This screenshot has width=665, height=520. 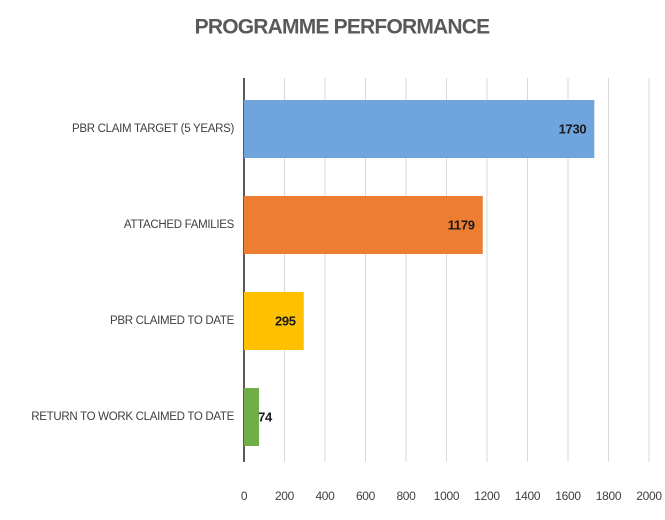 I want to click on x-tick-label: 0, so click(x=244, y=496).